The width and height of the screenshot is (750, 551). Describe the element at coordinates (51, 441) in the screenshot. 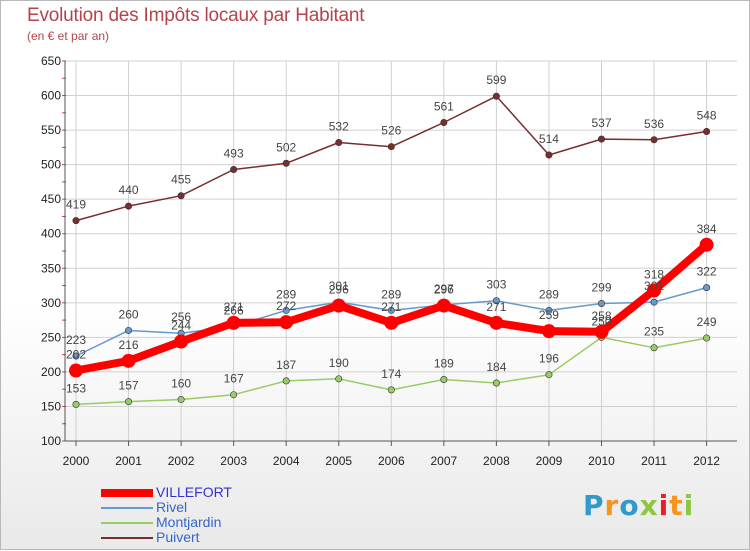

I see `y-tick-label: 100` at that location.